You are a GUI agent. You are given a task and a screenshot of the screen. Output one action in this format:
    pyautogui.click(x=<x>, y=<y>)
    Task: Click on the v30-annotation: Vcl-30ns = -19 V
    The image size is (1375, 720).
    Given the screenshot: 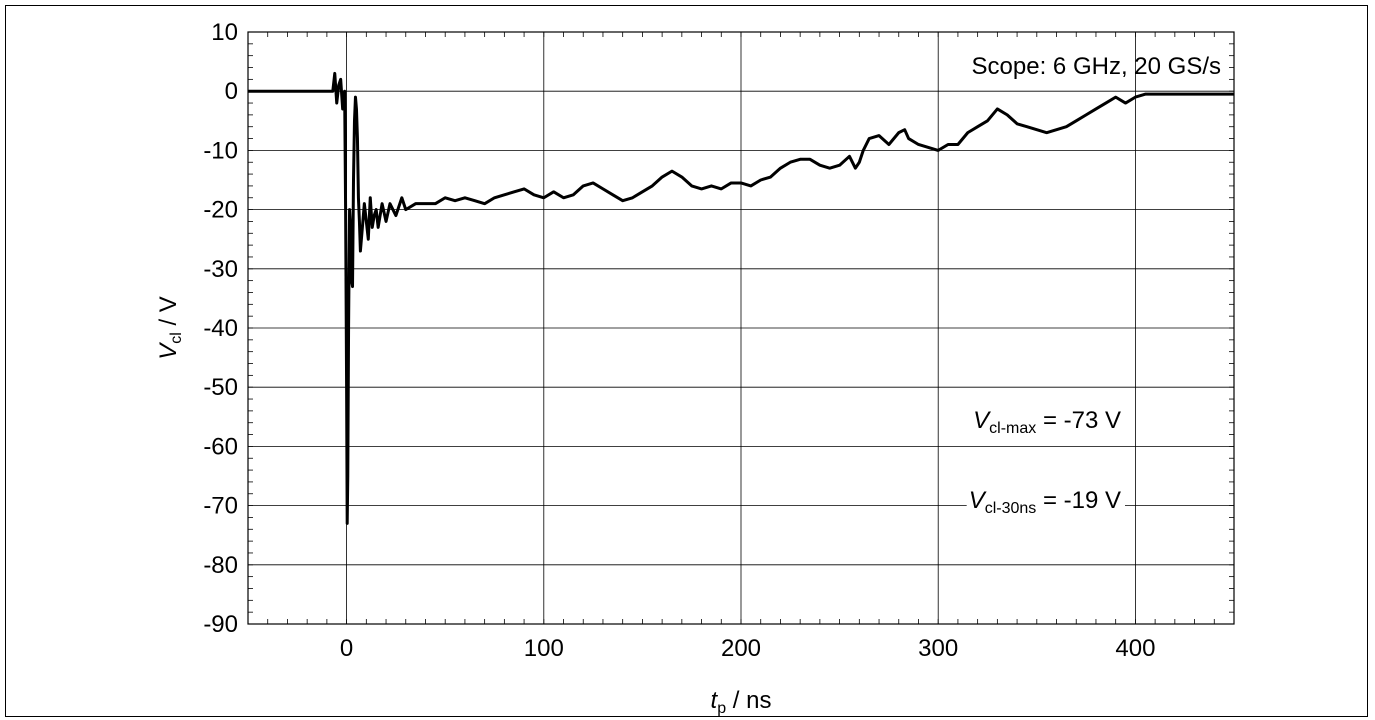 What is the action you would take?
    pyautogui.click(x=1045, y=502)
    